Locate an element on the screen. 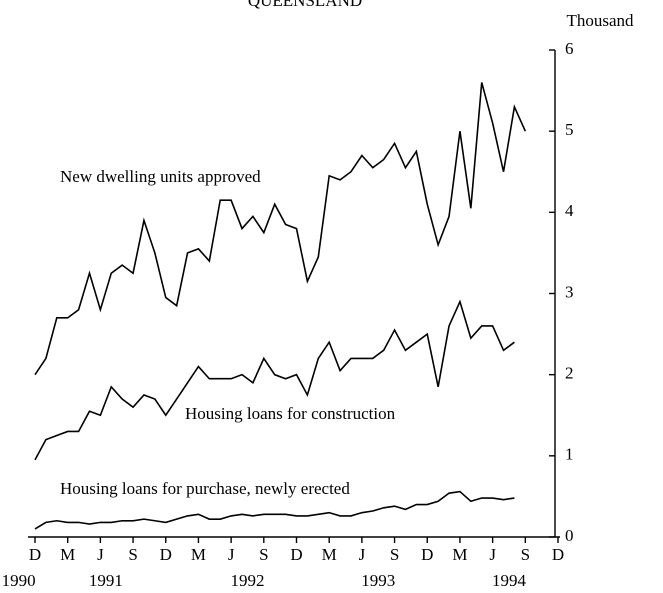 The image size is (663, 593). y-tick-label: 6 is located at coordinates (569, 48).